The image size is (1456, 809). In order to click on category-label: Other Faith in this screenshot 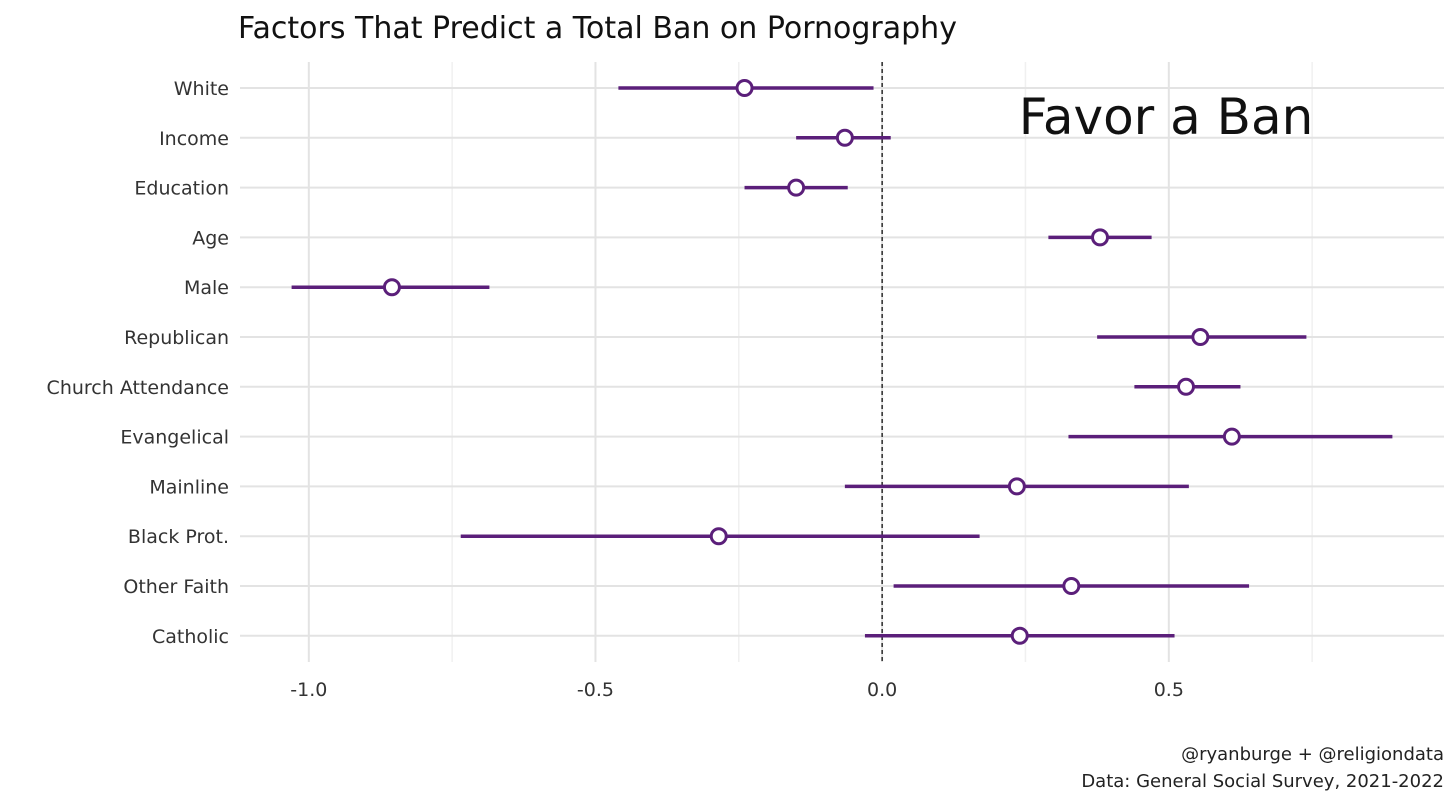, I will do `click(176, 587)`.